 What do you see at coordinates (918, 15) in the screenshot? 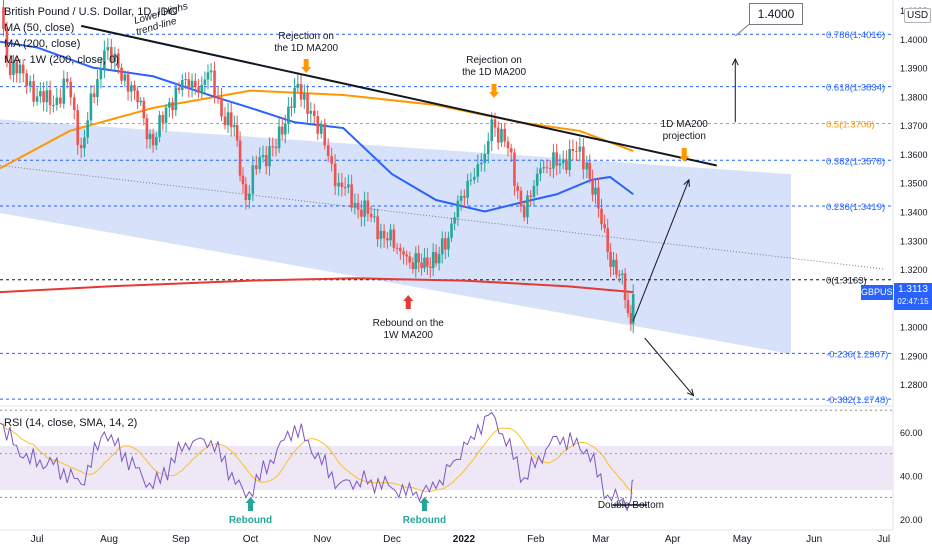
I see `currency-badge: USD` at bounding box center [918, 15].